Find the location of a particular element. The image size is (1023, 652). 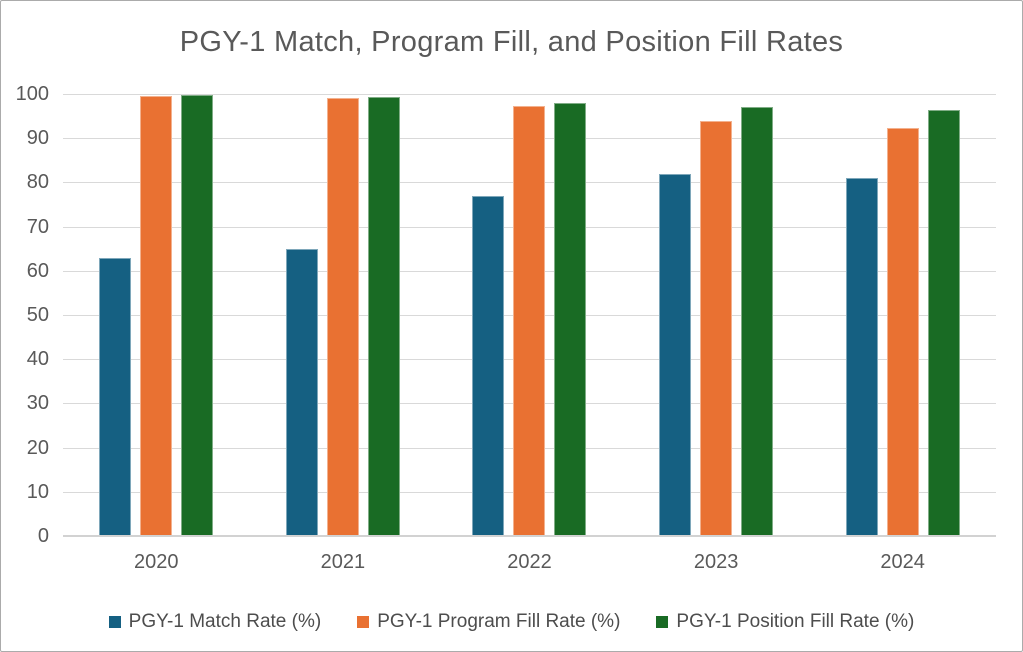

bar-group-2024: 2024 is located at coordinates (902, 333).